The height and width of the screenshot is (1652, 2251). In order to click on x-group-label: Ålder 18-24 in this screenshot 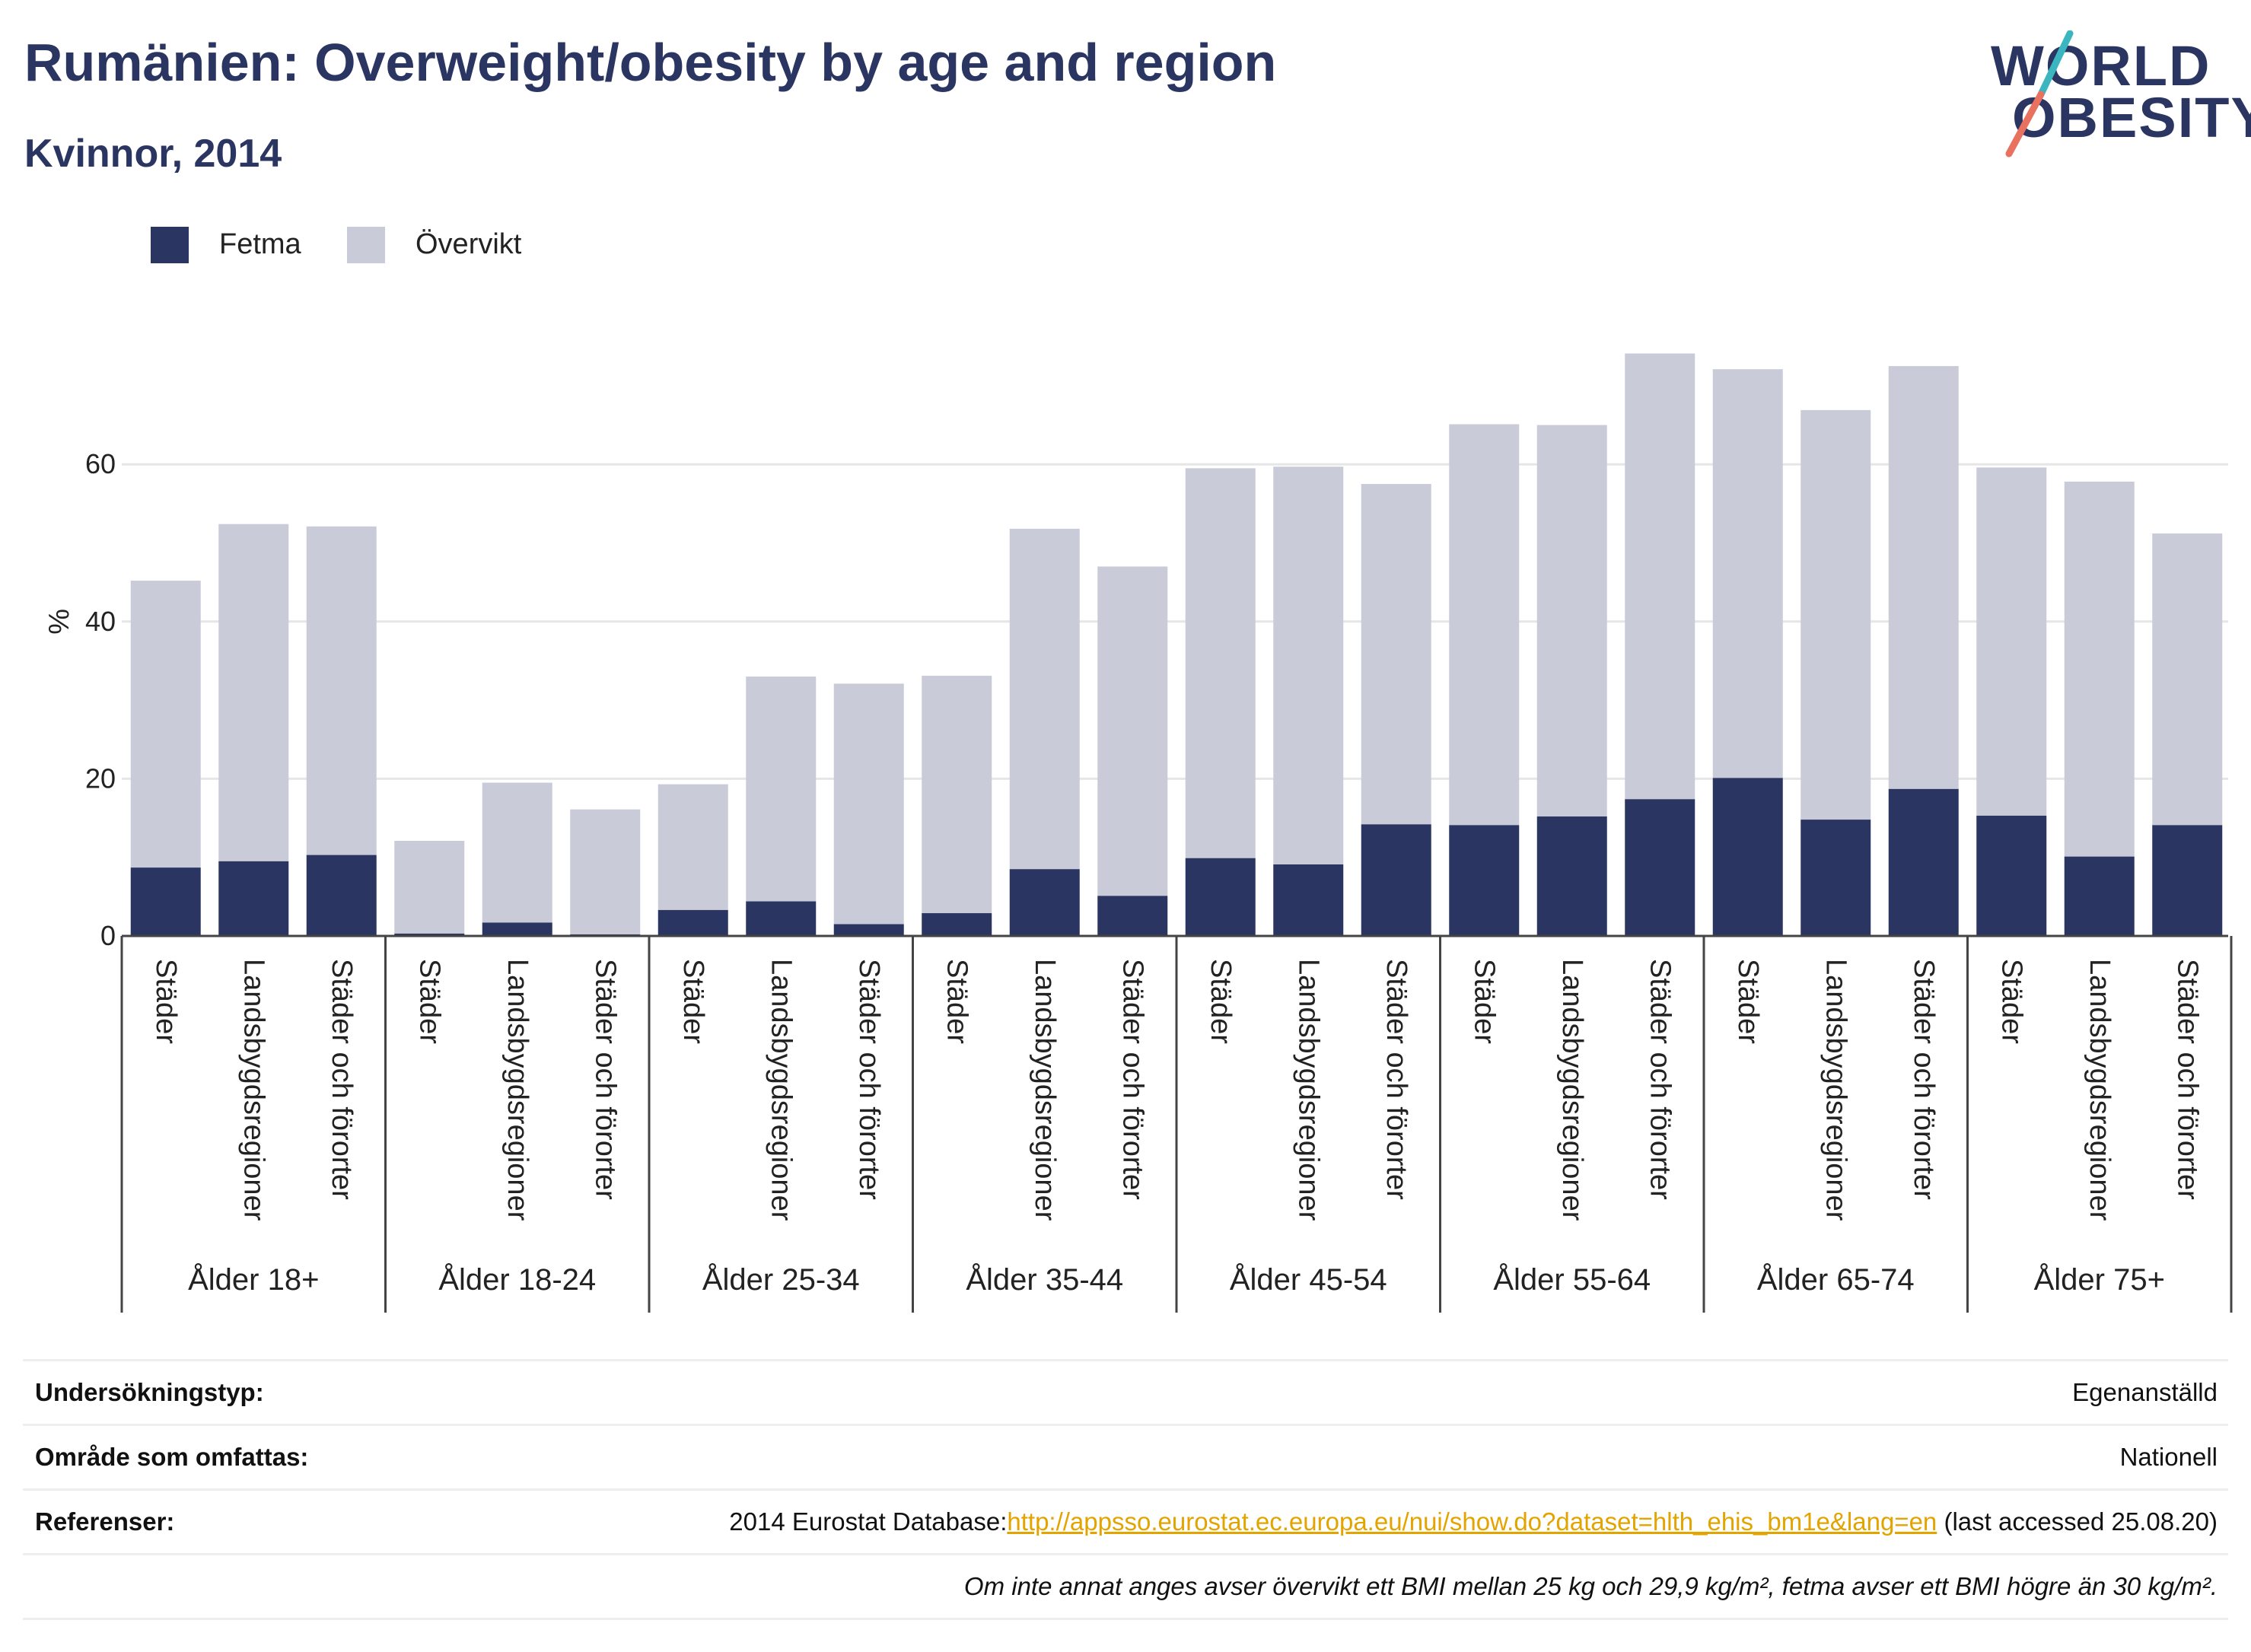, I will do `click(517, 1279)`.